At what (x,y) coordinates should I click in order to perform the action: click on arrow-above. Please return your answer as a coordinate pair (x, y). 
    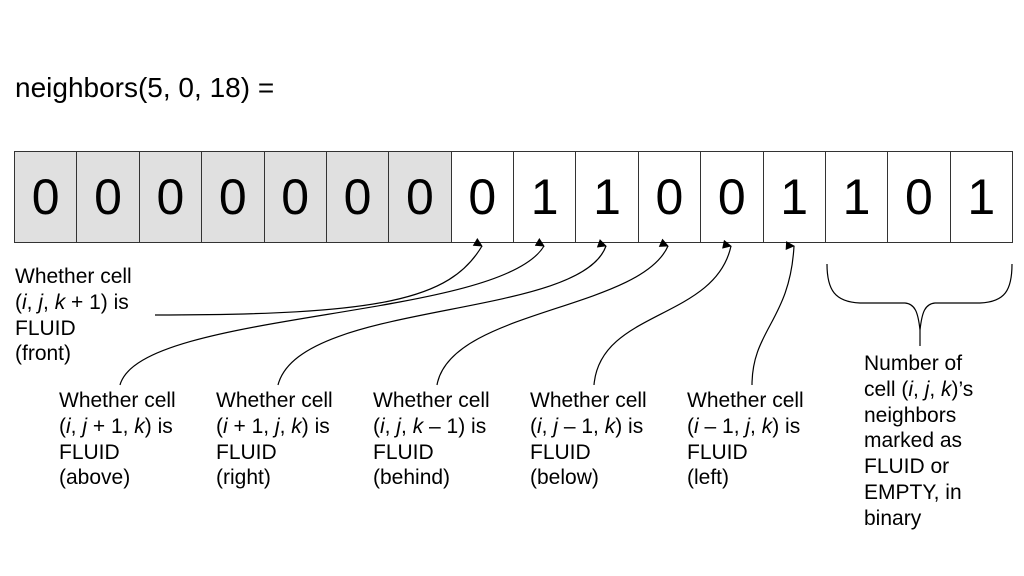
    Looking at the image, I should click on (332, 311).